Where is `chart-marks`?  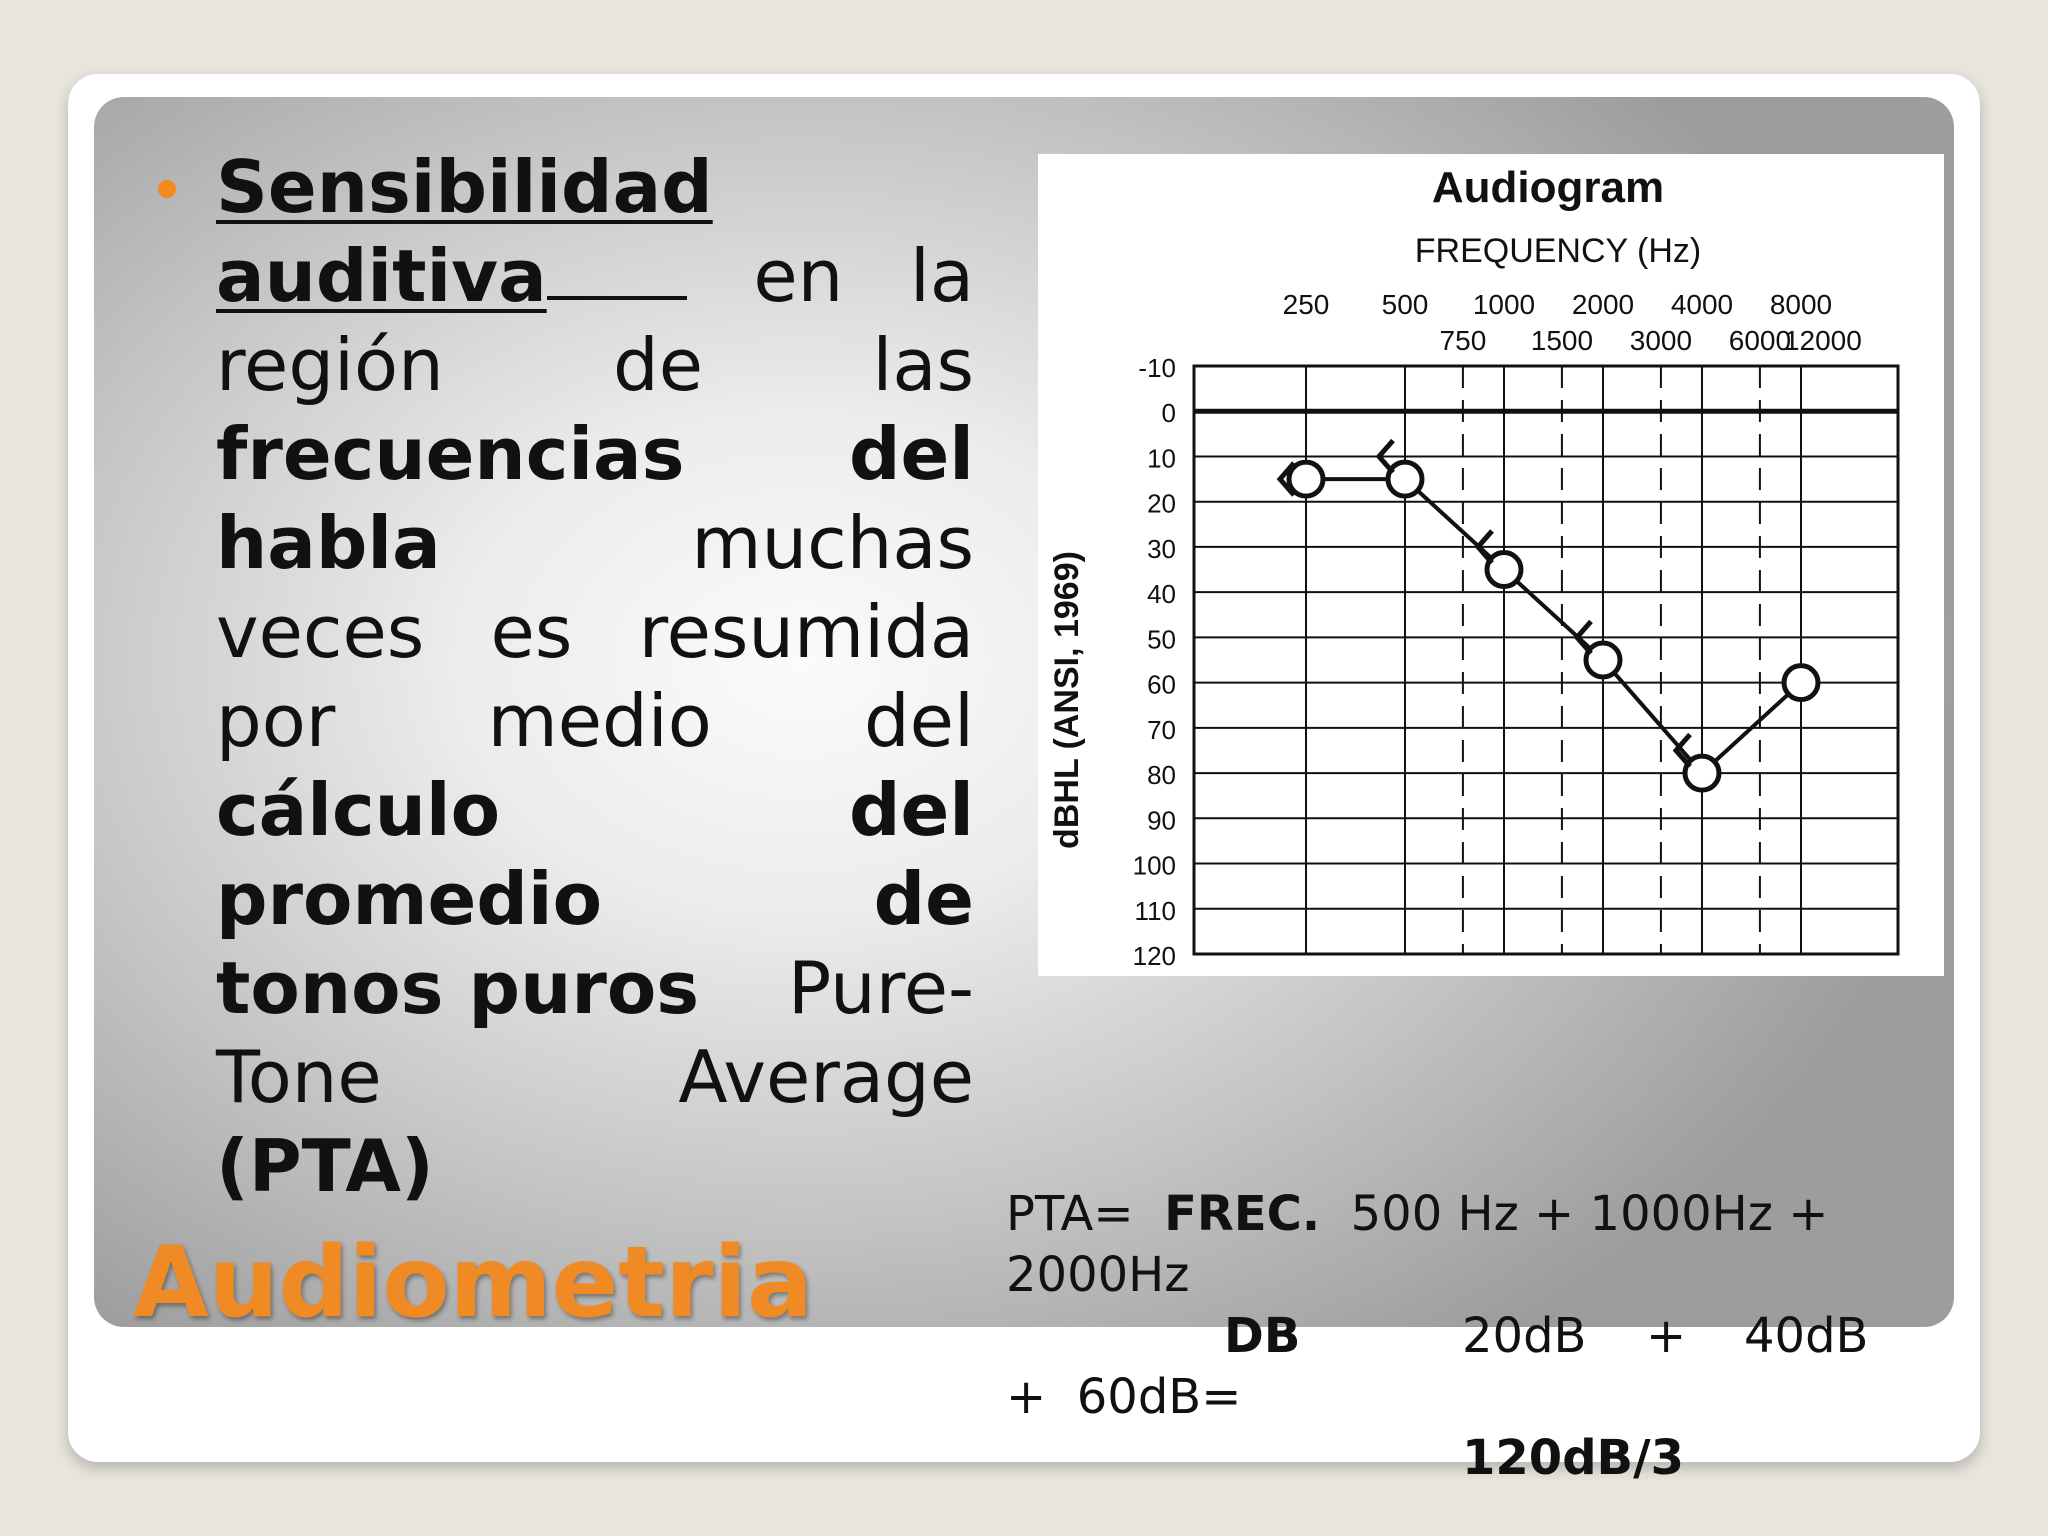 chart-marks is located at coordinates (1548, 615).